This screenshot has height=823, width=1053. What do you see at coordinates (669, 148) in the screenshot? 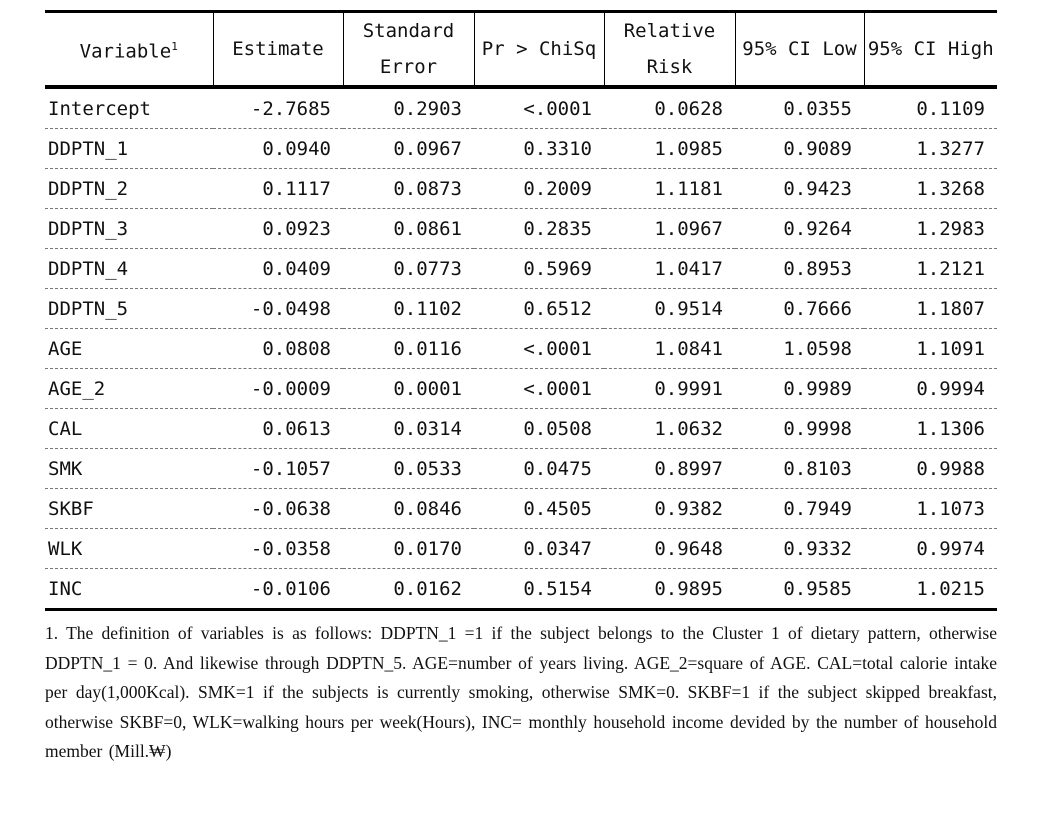
I see `cell: 1.0985` at bounding box center [669, 148].